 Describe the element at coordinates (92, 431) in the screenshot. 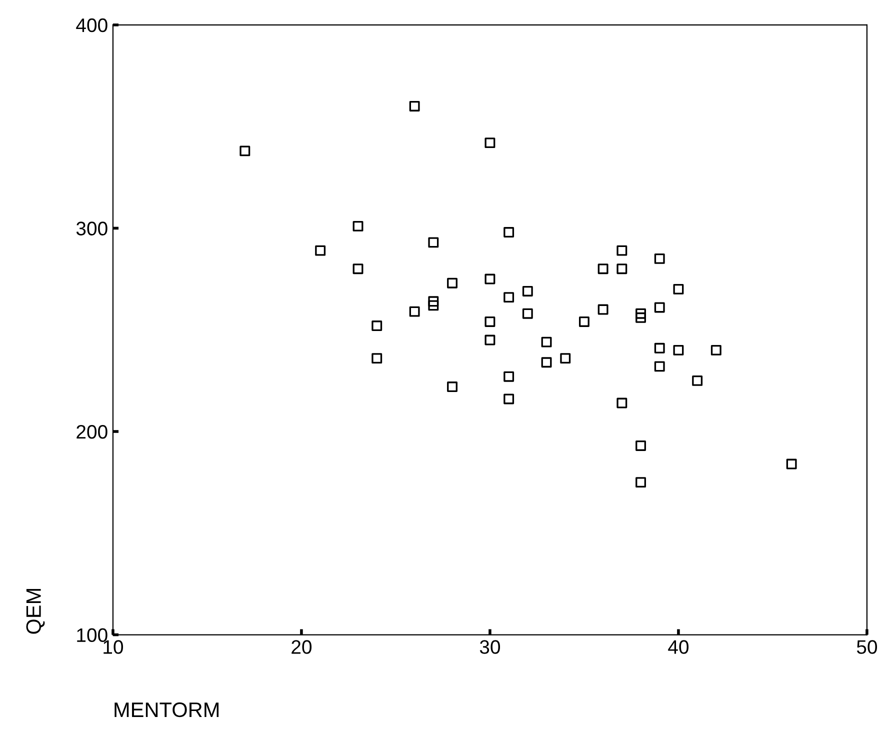

I see `y-tick-label: 200` at that location.